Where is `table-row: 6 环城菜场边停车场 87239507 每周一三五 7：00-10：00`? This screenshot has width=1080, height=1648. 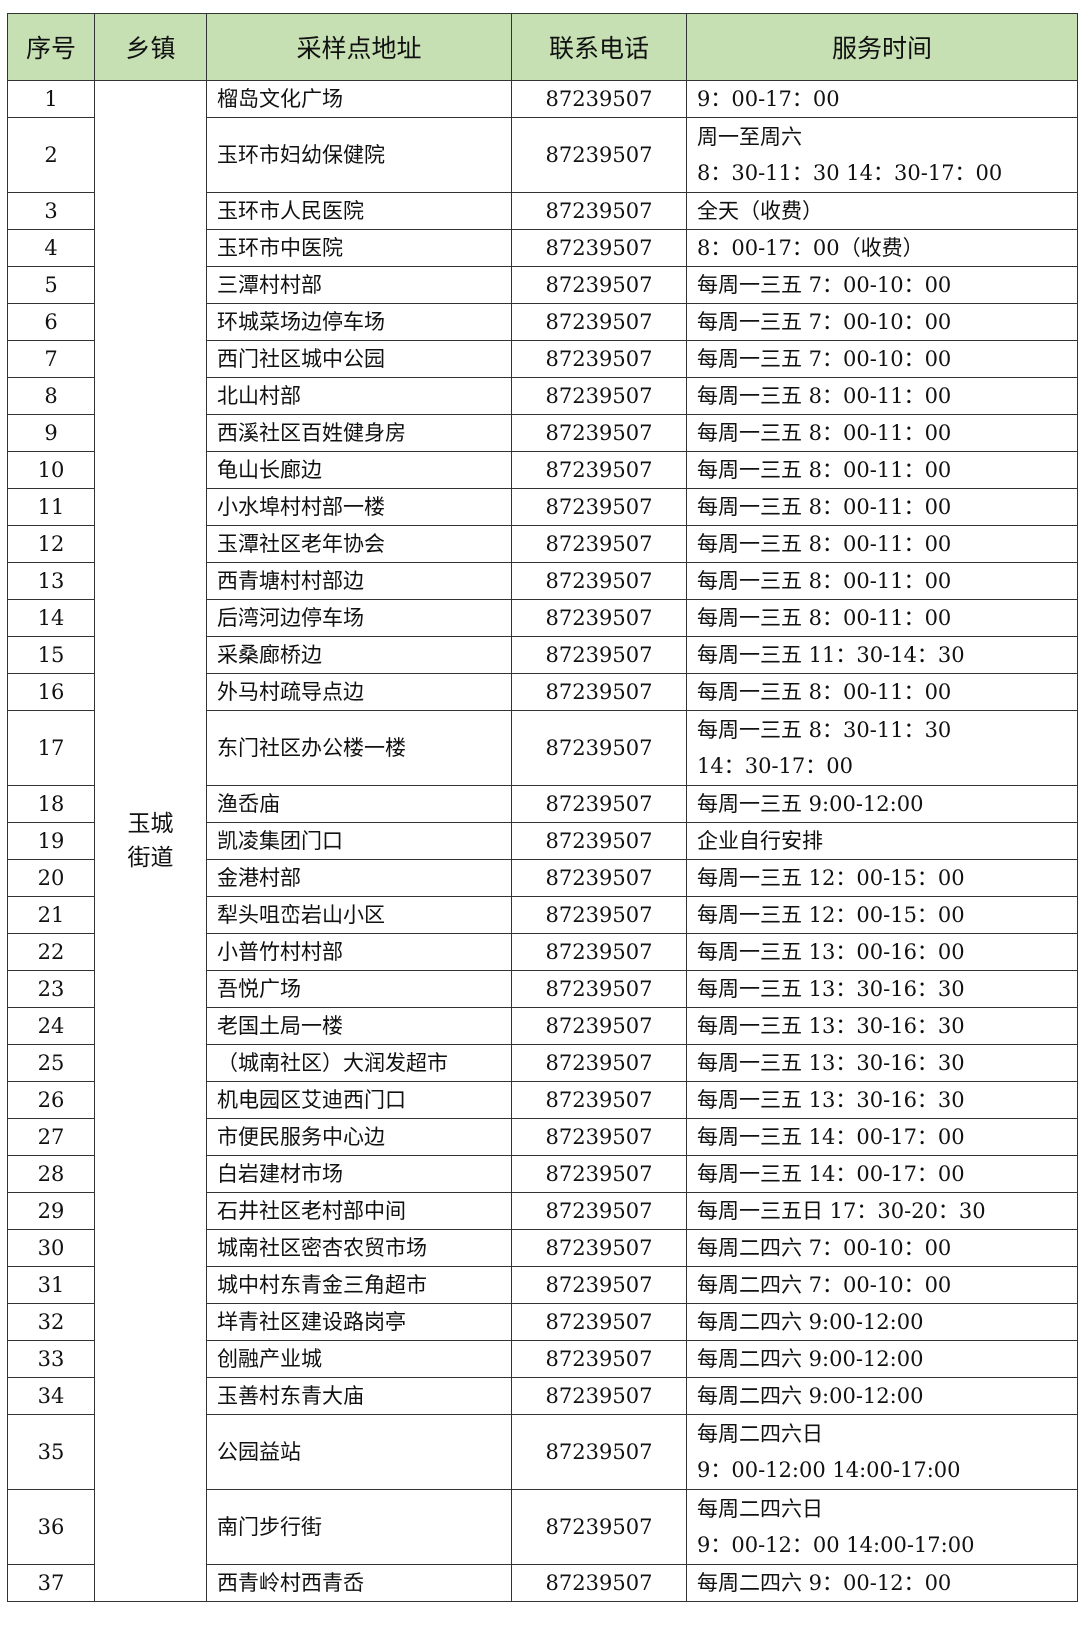
table-row: 6 环城菜场边停车场 87239507 每周一三五 7：00-10：00 is located at coordinates (542, 322).